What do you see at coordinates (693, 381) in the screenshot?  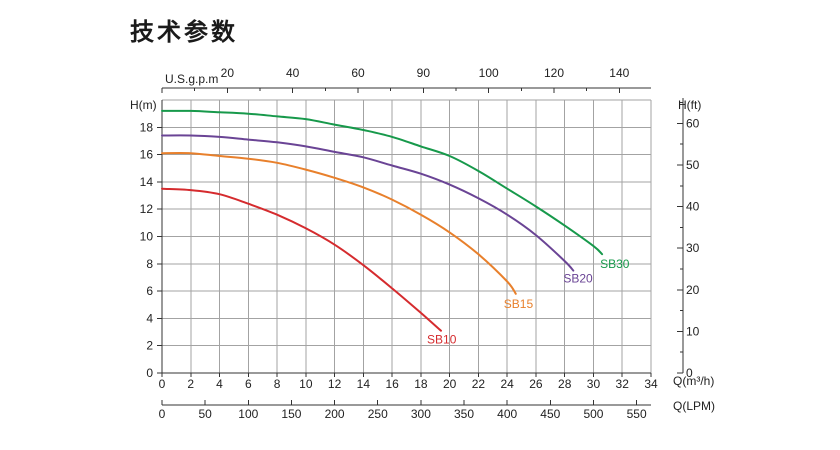 I see `x-axis-title: Q(m³/h)` at bounding box center [693, 381].